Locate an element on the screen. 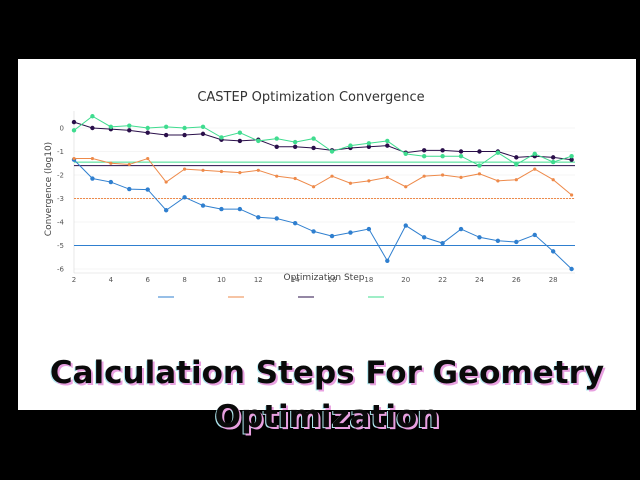 The image size is (640, 480). y-tick-label: -3 is located at coordinates (60, 199).